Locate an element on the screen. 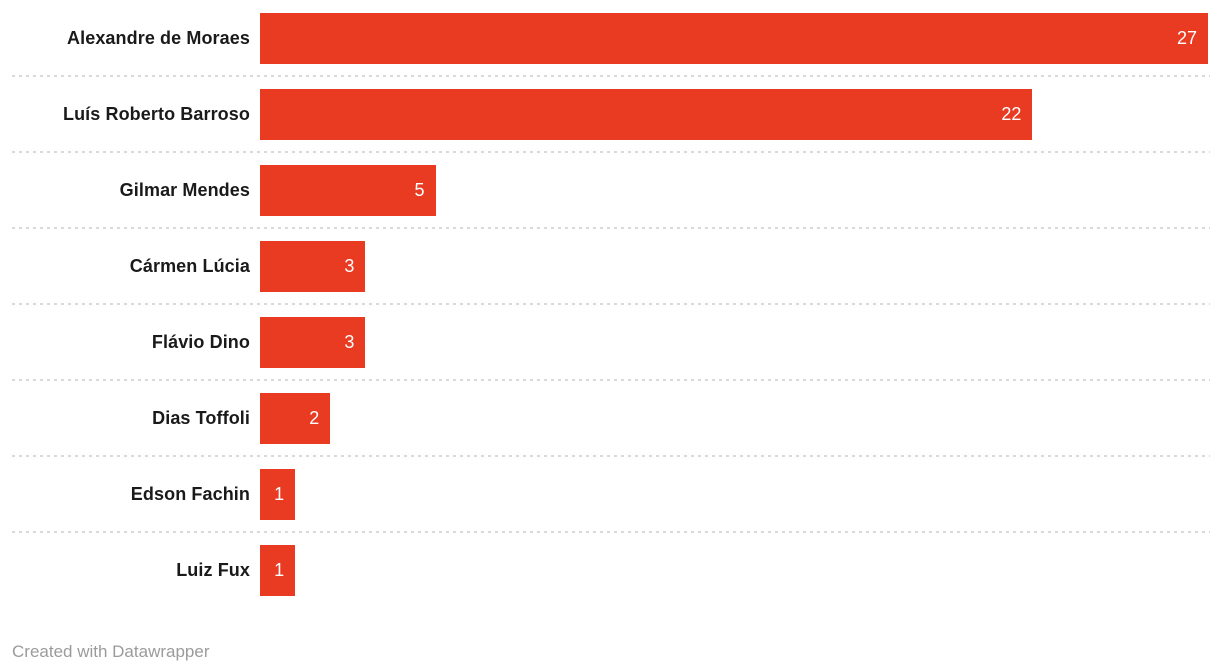  attribution-link: Created with Datawrapper is located at coordinates (111, 651).